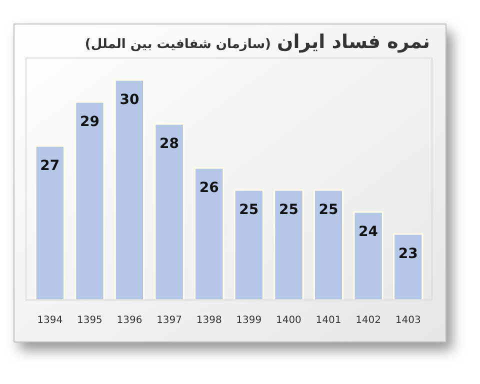 The width and height of the screenshot is (480, 384). What do you see at coordinates (170, 144) in the screenshot?
I see `data-label: 28` at bounding box center [170, 144].